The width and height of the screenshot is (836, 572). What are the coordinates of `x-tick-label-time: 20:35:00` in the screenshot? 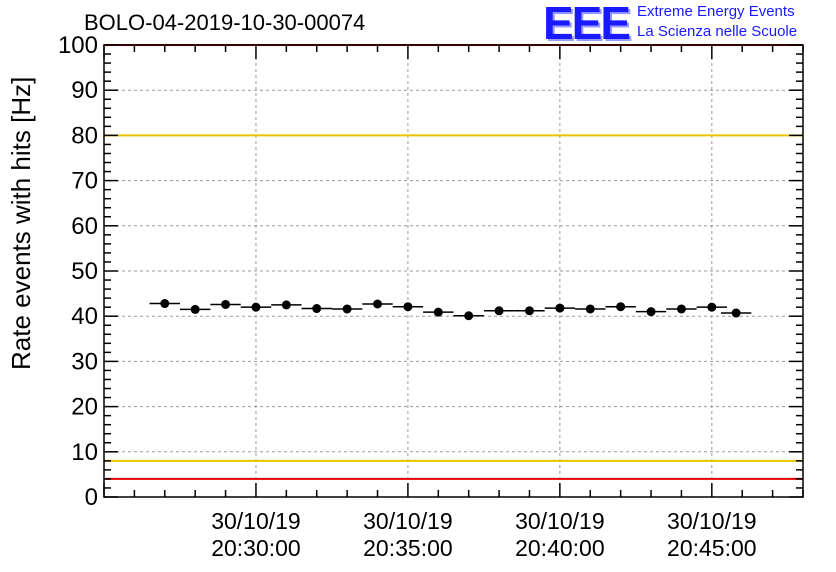 It's located at (408, 548).